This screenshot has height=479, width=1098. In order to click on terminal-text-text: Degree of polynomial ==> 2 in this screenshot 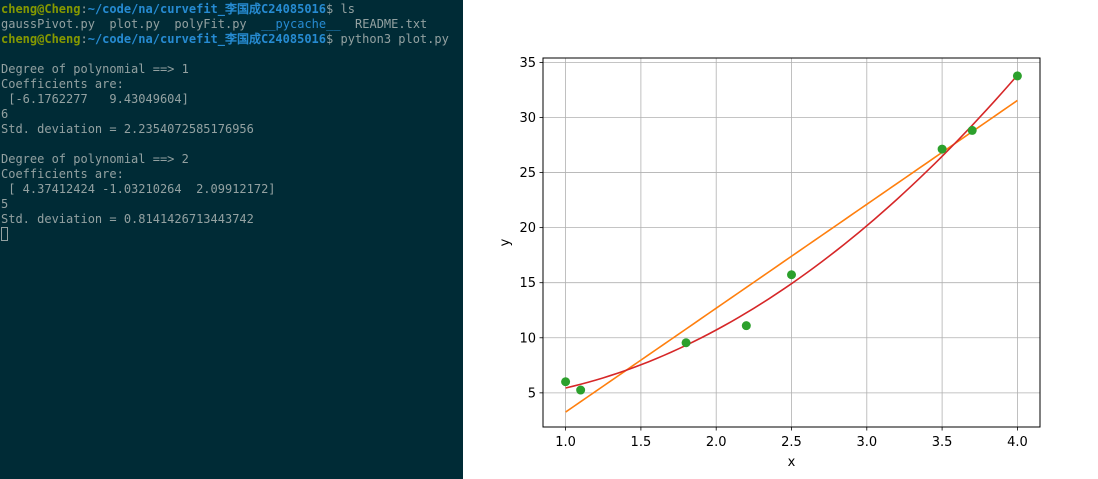, I will do `click(95, 159)`.